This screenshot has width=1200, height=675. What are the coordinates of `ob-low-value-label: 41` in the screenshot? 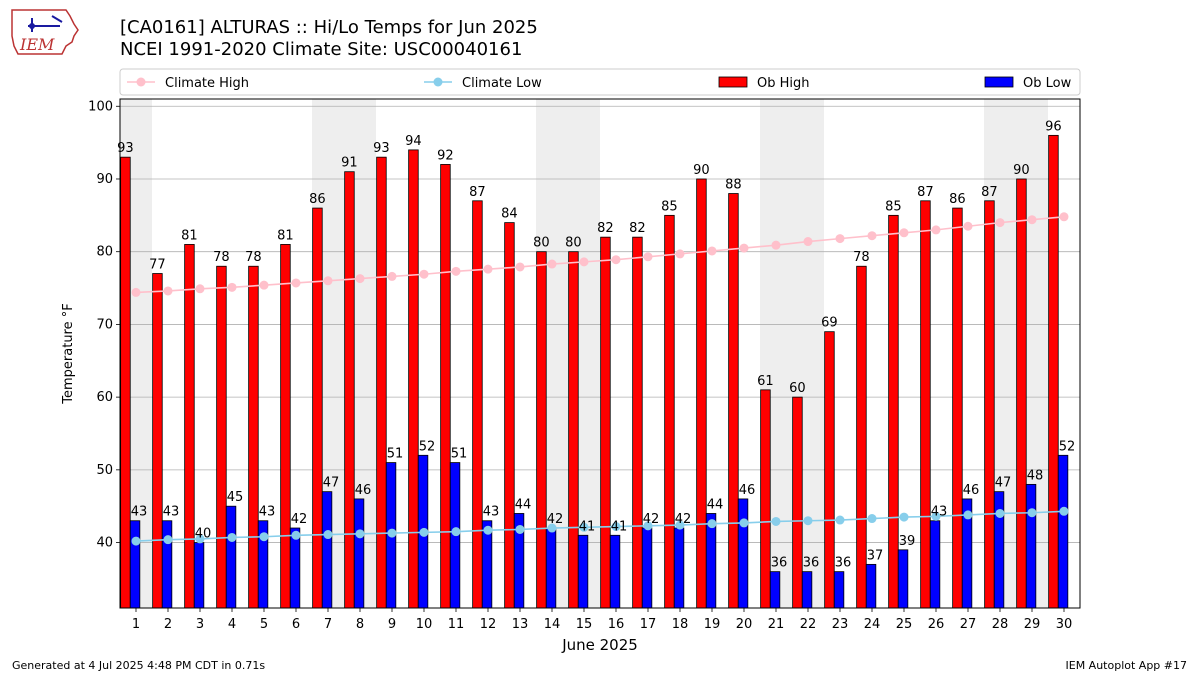 It's located at (619, 526).